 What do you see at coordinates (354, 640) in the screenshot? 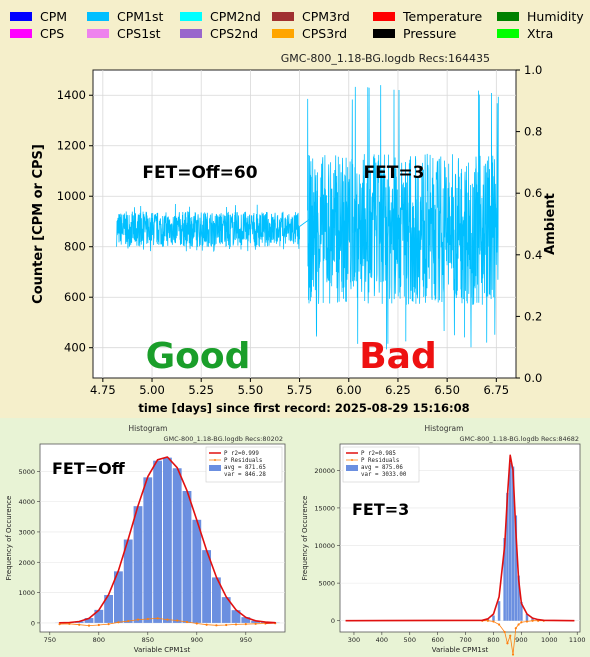
I see `x-tick-label: 300` at bounding box center [354, 640].